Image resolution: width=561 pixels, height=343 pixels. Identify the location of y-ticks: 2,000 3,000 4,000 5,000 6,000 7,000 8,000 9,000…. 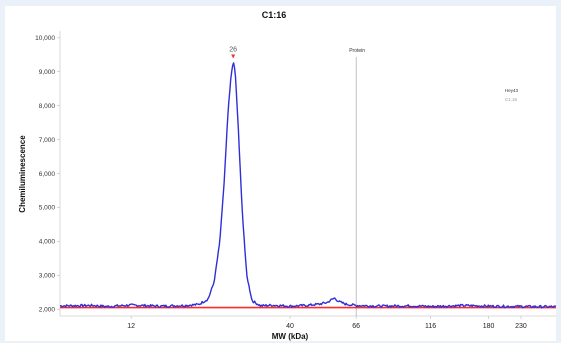
(47, 174).